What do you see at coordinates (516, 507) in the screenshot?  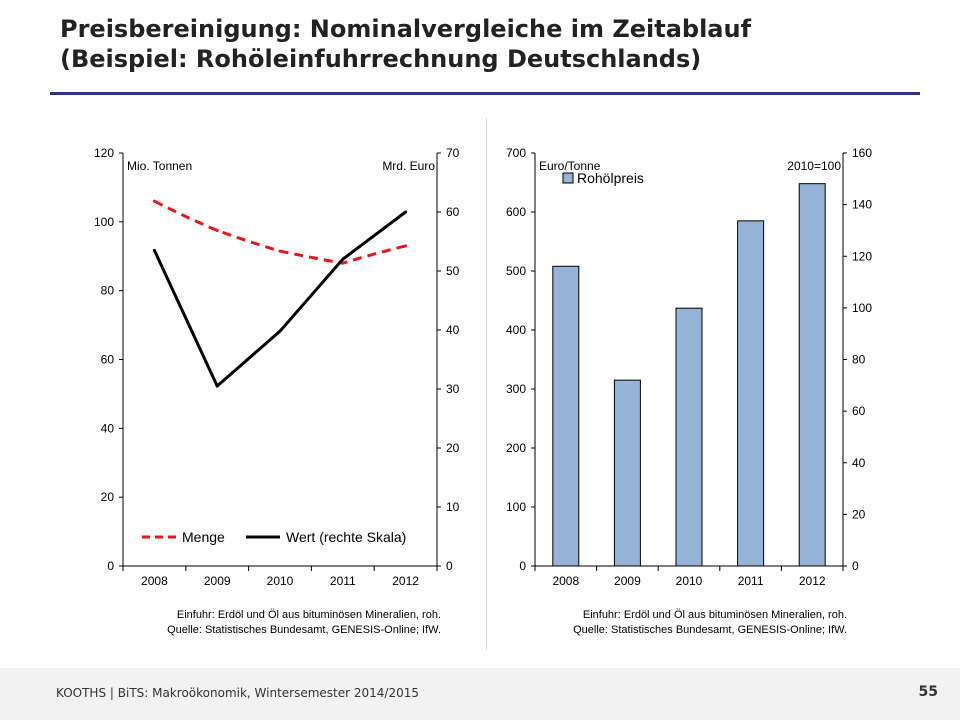 I see `right-chart-left-tick-label: 100` at bounding box center [516, 507].